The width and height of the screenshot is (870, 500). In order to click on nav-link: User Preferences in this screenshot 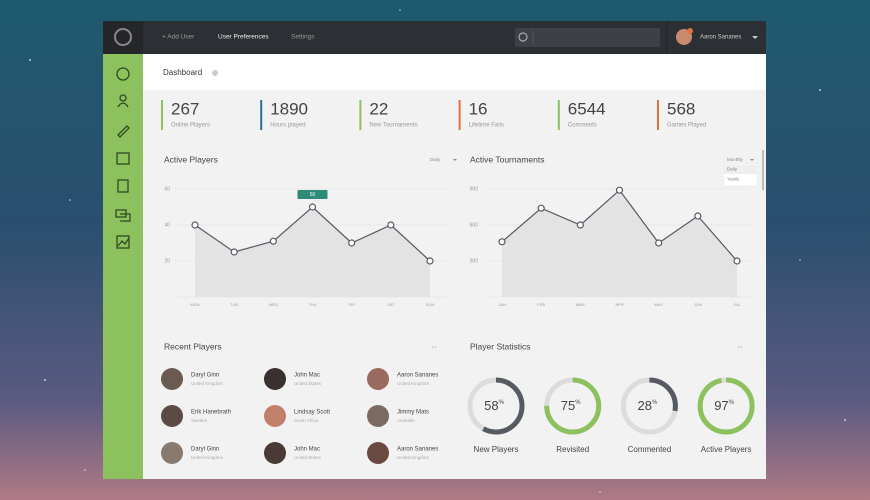, I will do `click(243, 37)`.